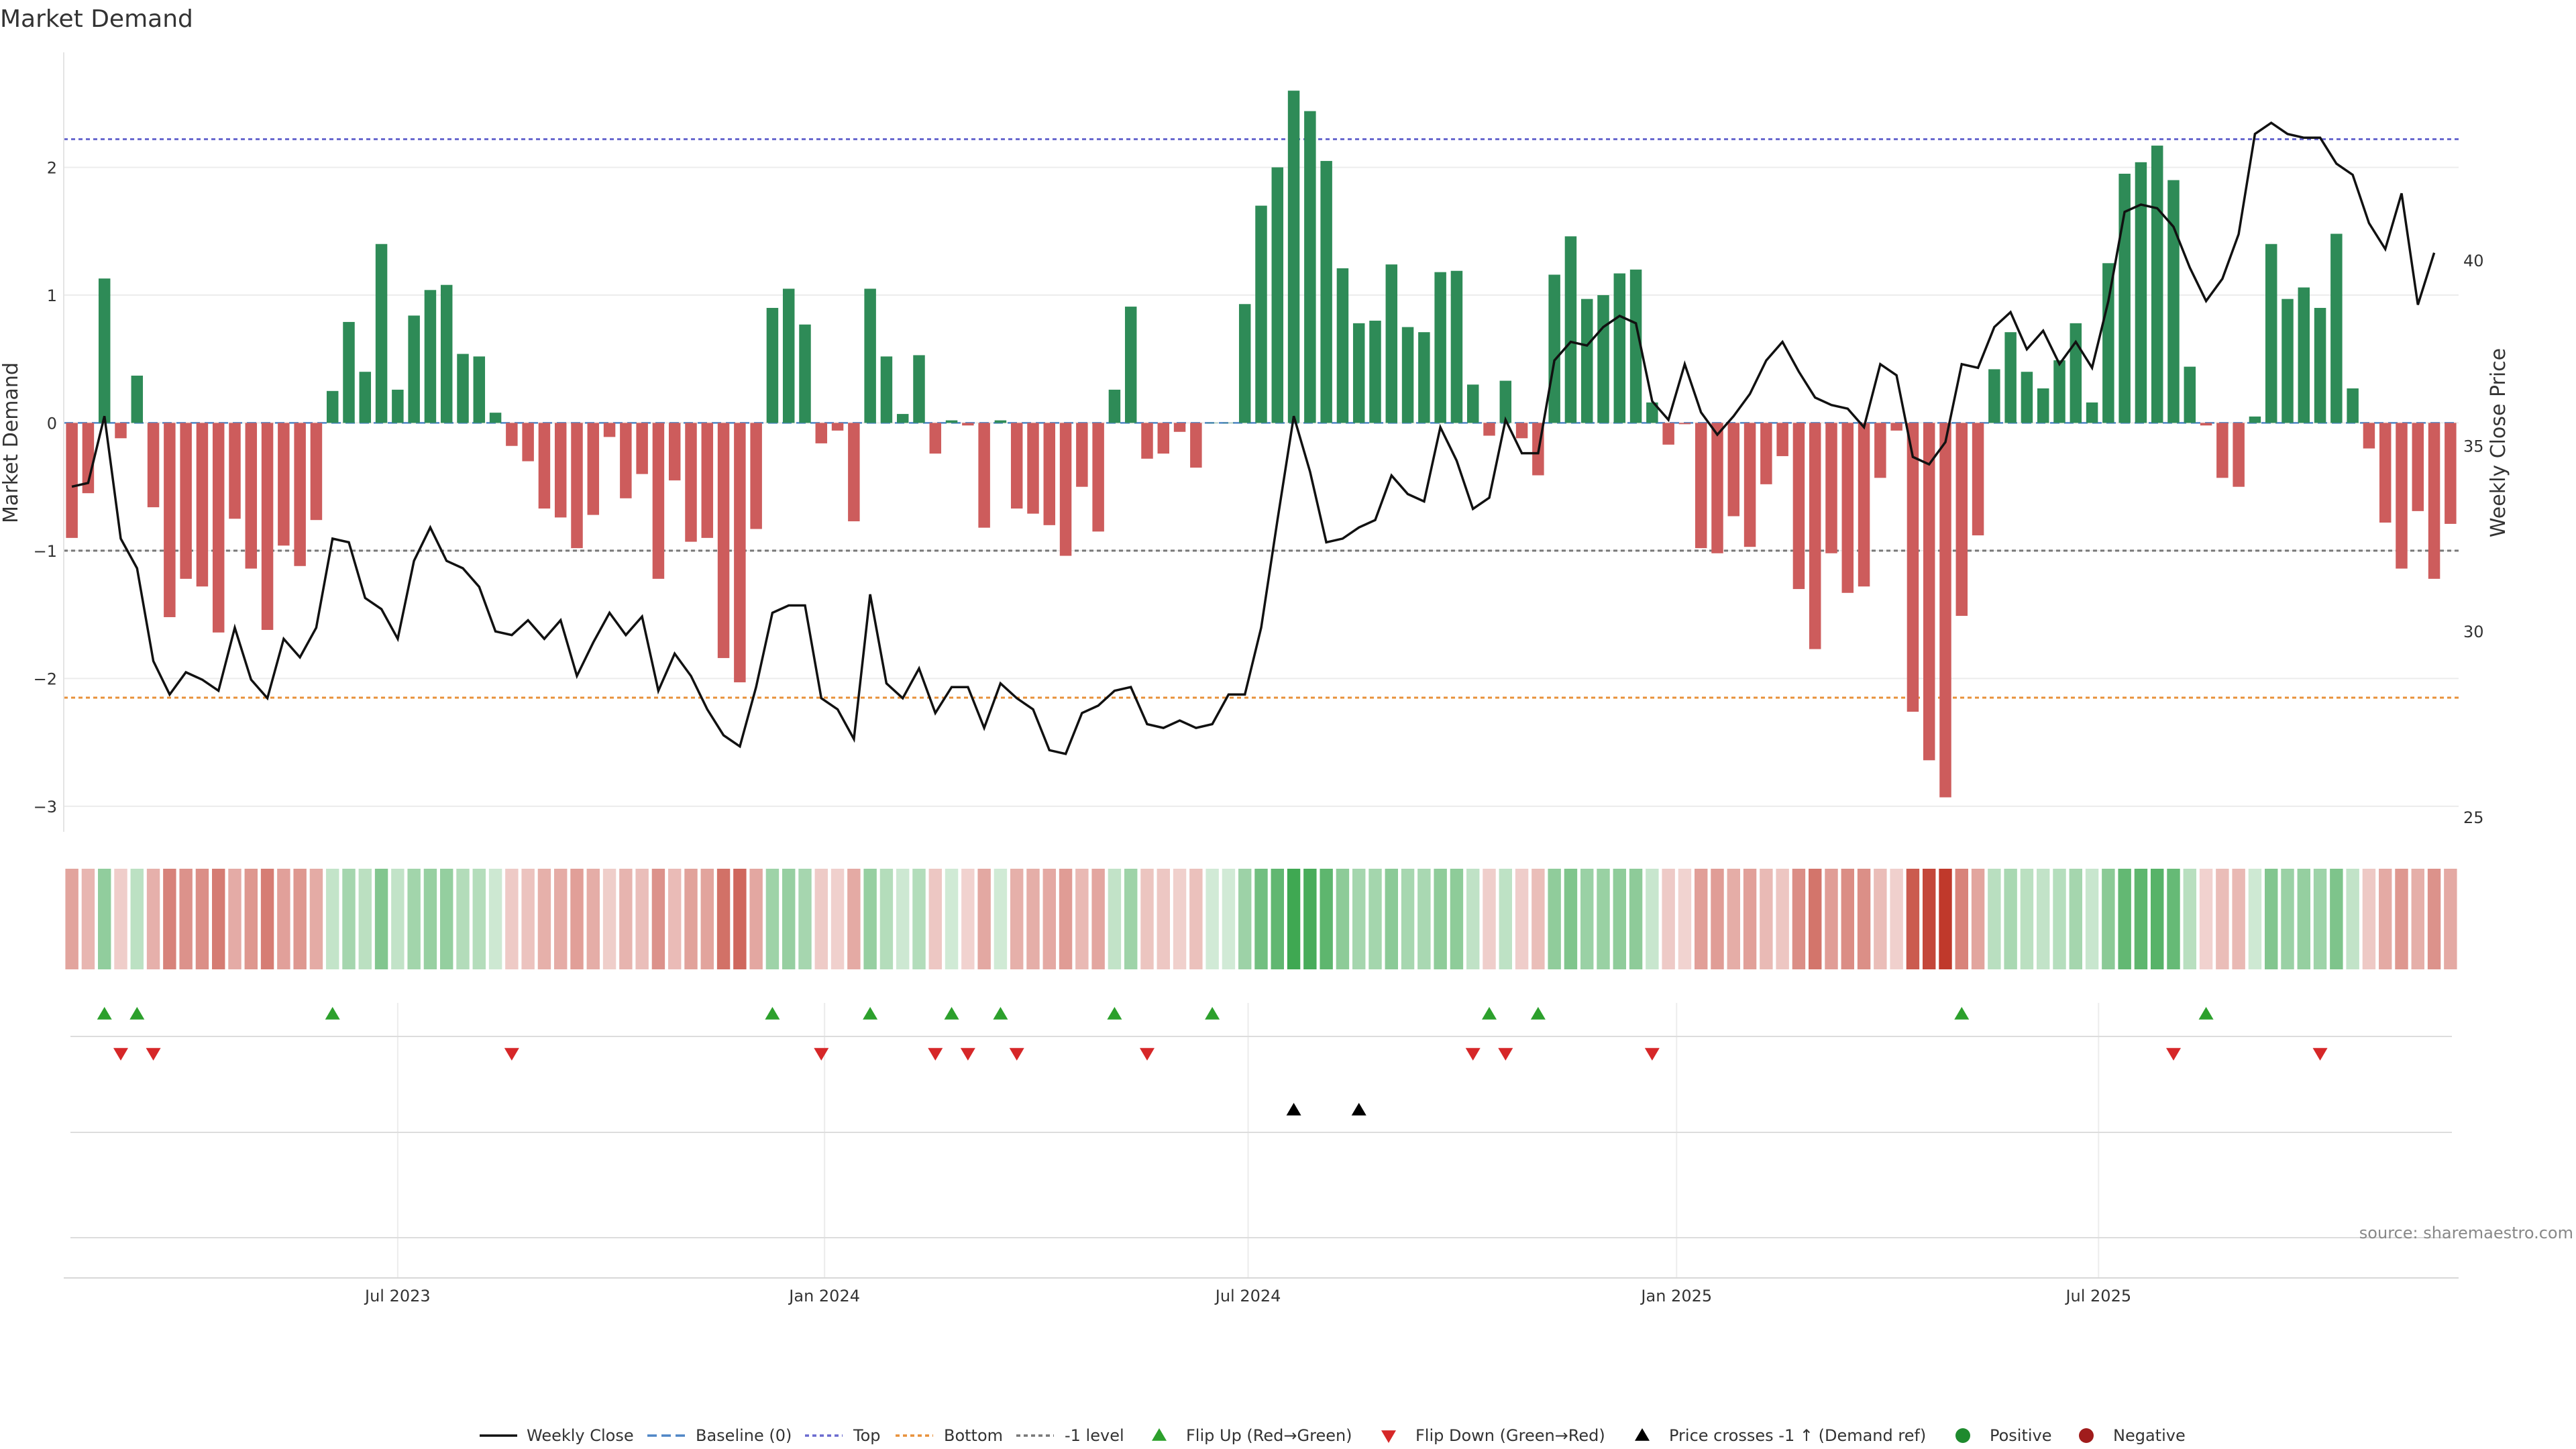 This screenshot has width=2576, height=1449. What do you see at coordinates (1247, 1296) in the screenshot?
I see `x-tick-label: Jul 2024` at bounding box center [1247, 1296].